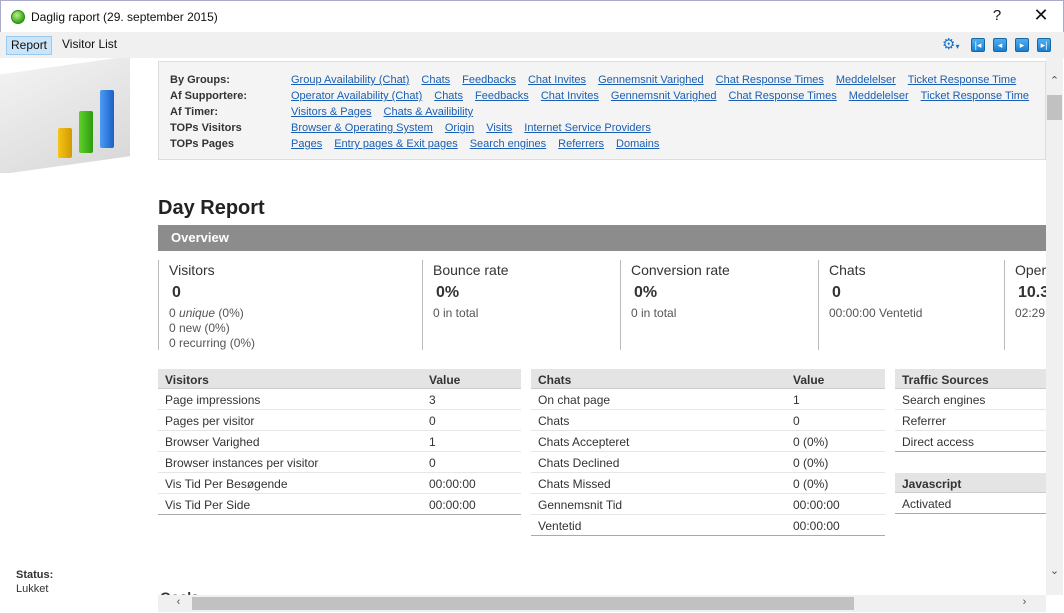 Image resolution: width=1064 pixels, height=613 pixels. I want to click on nav-link: Group Availability (Chat), so click(350, 80).